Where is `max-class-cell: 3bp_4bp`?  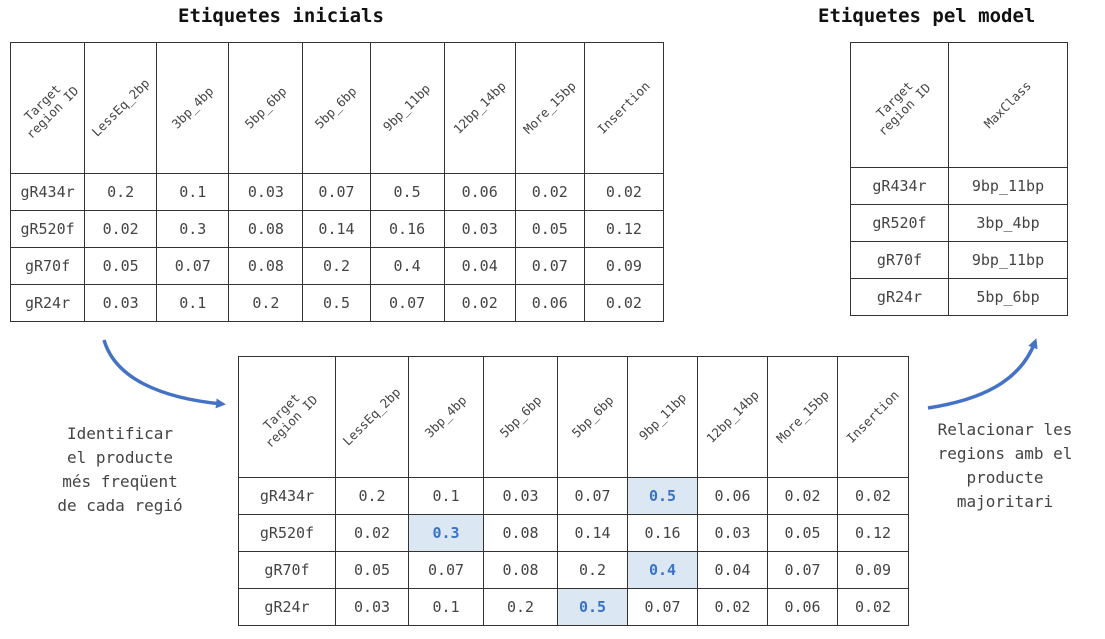
max-class-cell: 3bp_4bp is located at coordinates (1008, 223).